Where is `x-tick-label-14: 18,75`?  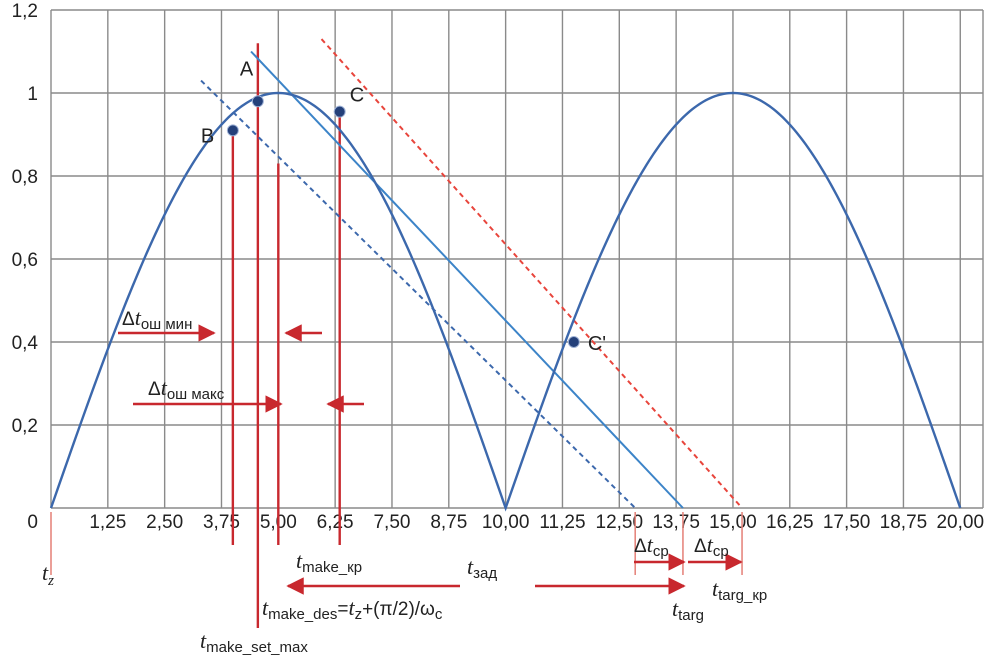
x-tick-label-14: 18,75 is located at coordinates (904, 522).